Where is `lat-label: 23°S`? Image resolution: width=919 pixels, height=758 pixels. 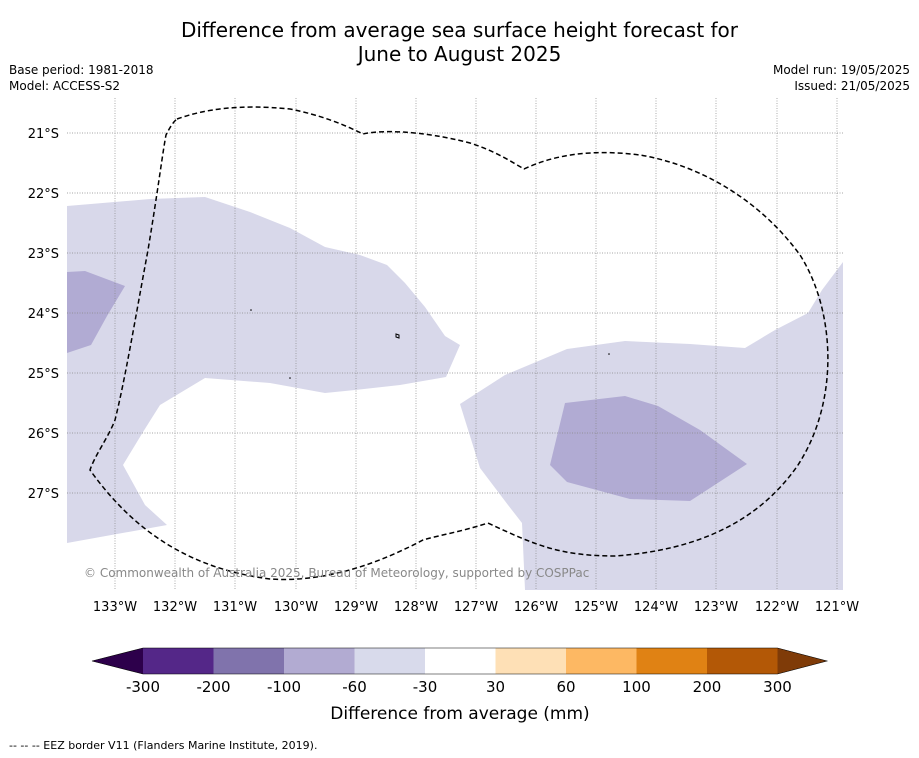
lat-label: 23°S is located at coordinates (43, 254).